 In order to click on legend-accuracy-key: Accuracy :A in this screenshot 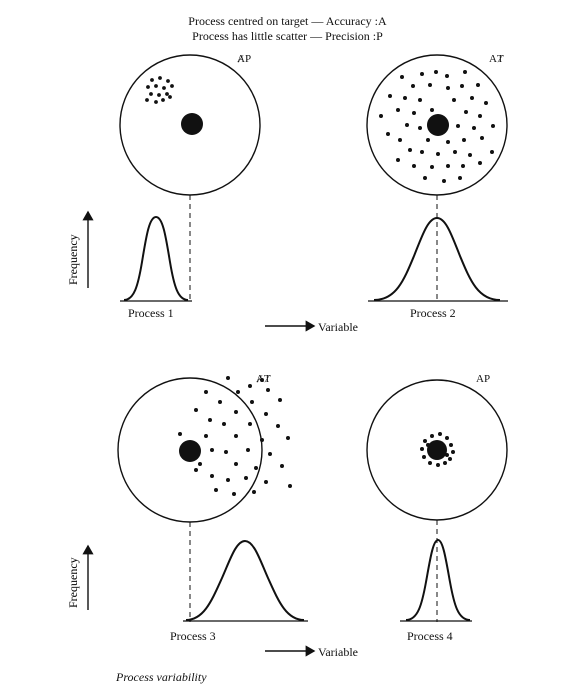, I will do `click(356, 21)`.